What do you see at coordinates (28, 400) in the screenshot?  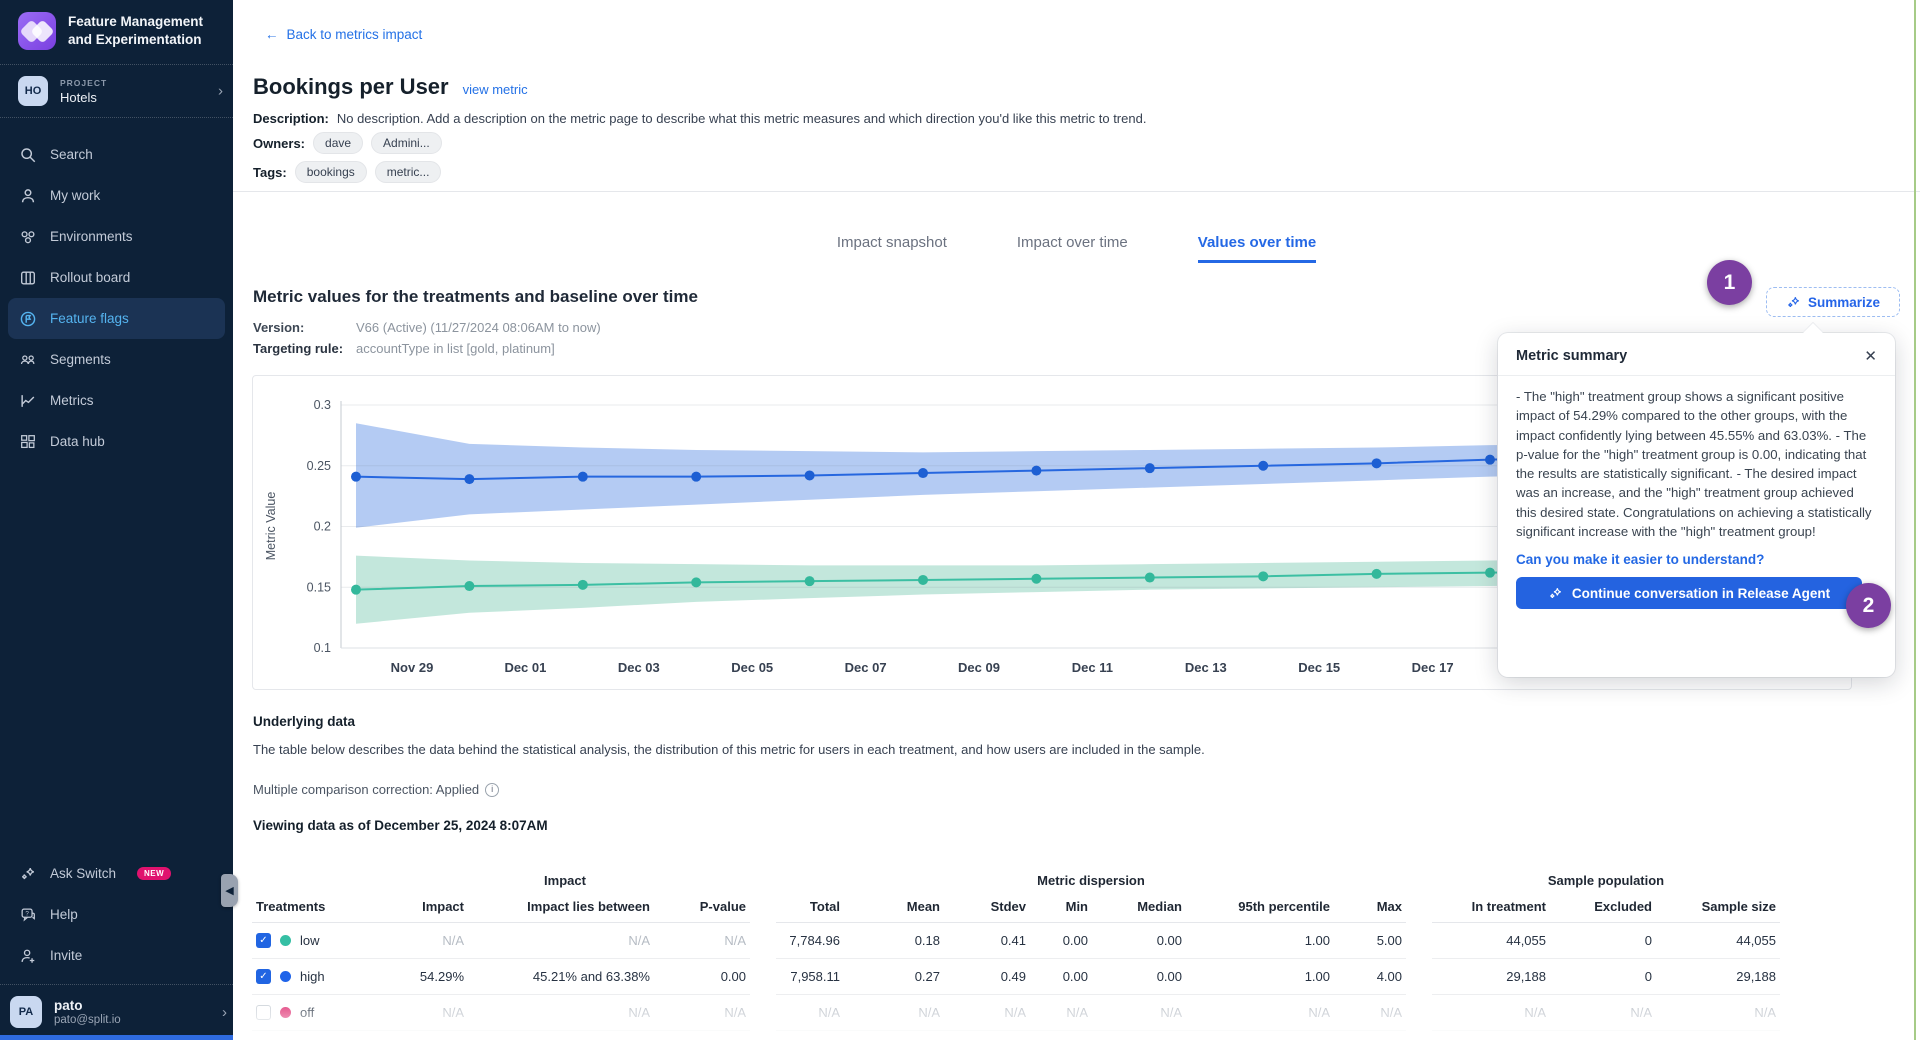 I see `metrics-chart-icon` at bounding box center [28, 400].